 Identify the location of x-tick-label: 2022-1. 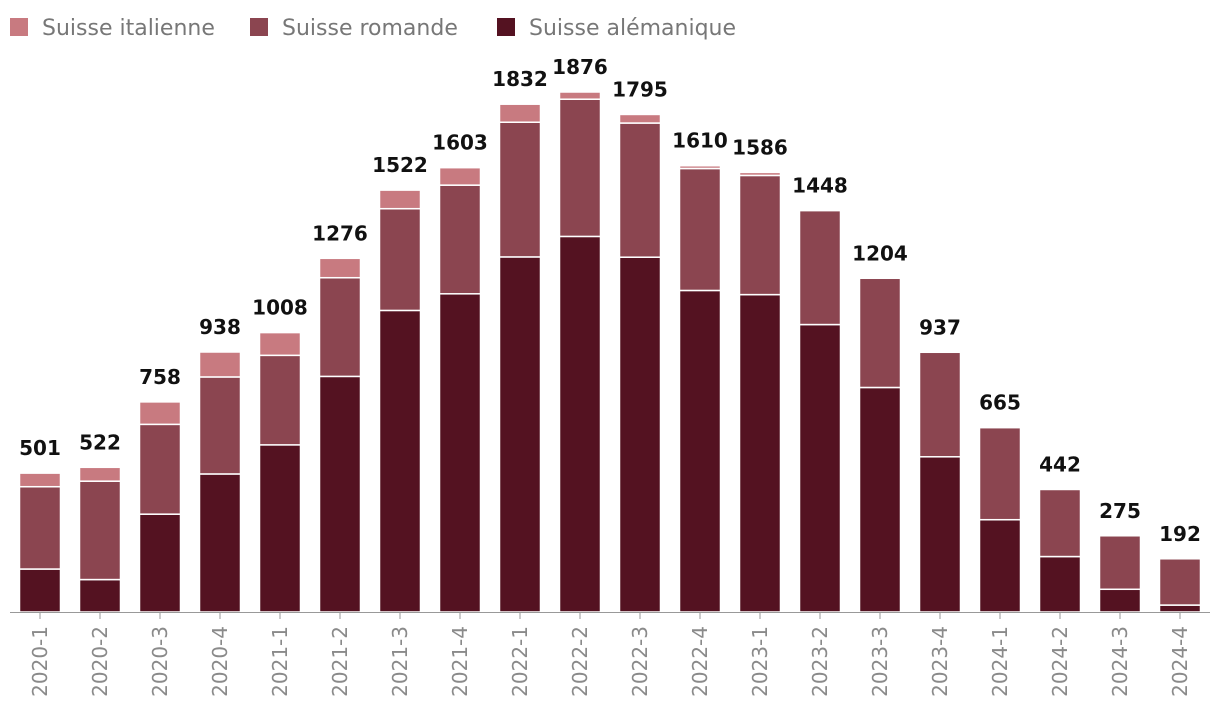
(520, 661).